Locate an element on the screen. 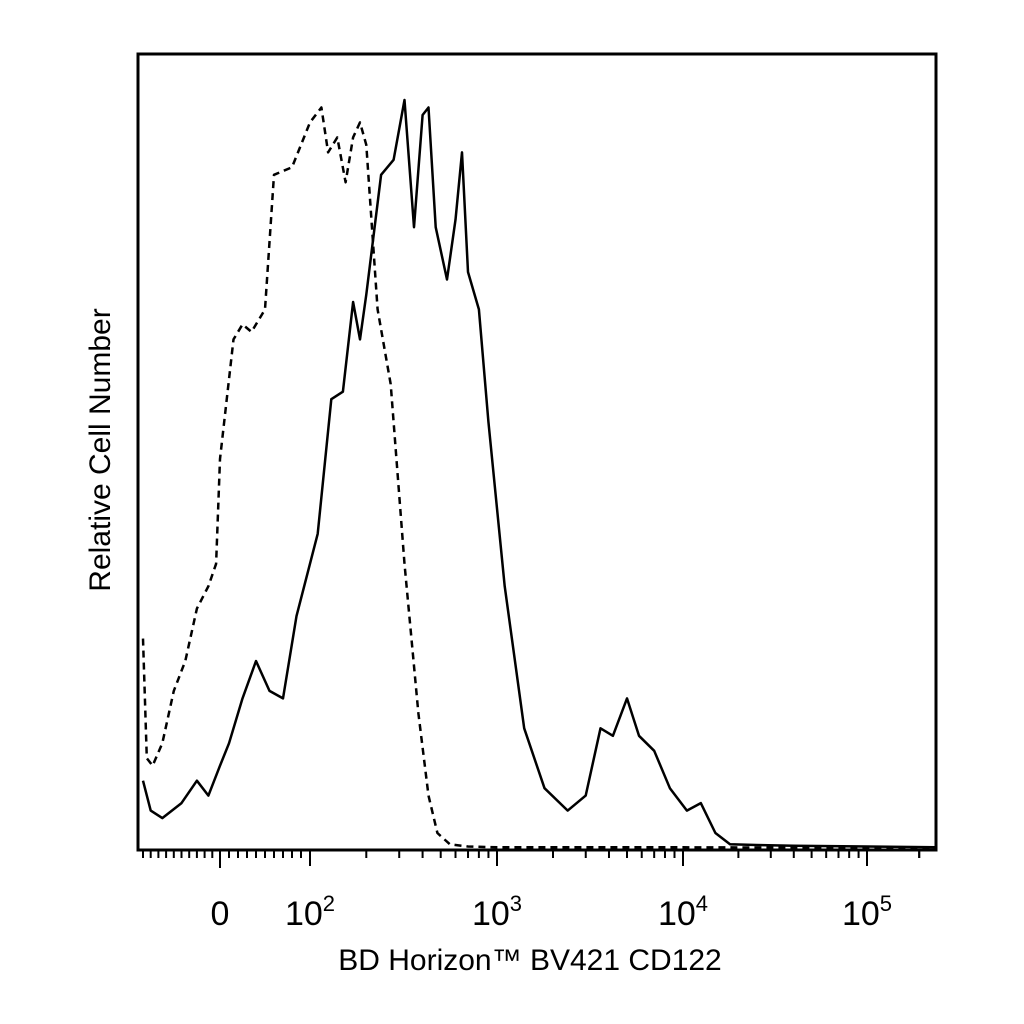 Image resolution: width=1024 pixels, height=1024 pixels. x-axis-title: BD Horizon™ BV421 CD122 is located at coordinates (530, 960).